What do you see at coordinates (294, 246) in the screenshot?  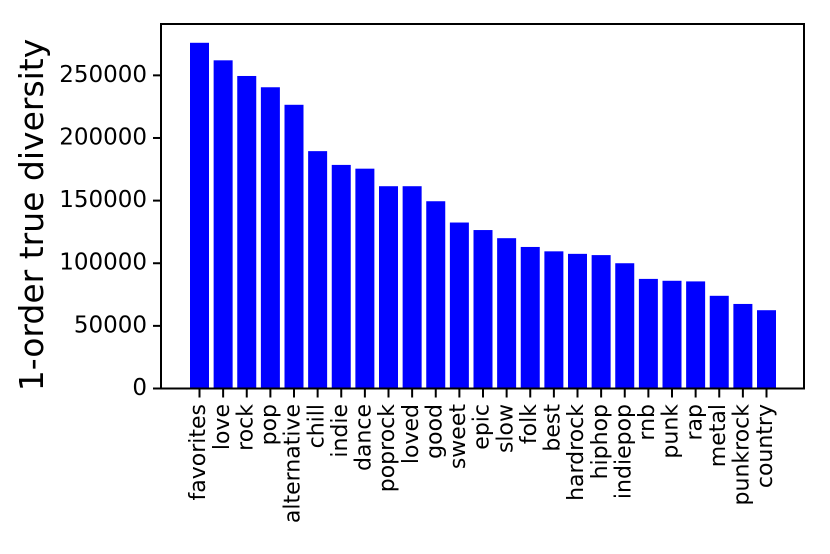 I see `bar-alternative` at bounding box center [294, 246].